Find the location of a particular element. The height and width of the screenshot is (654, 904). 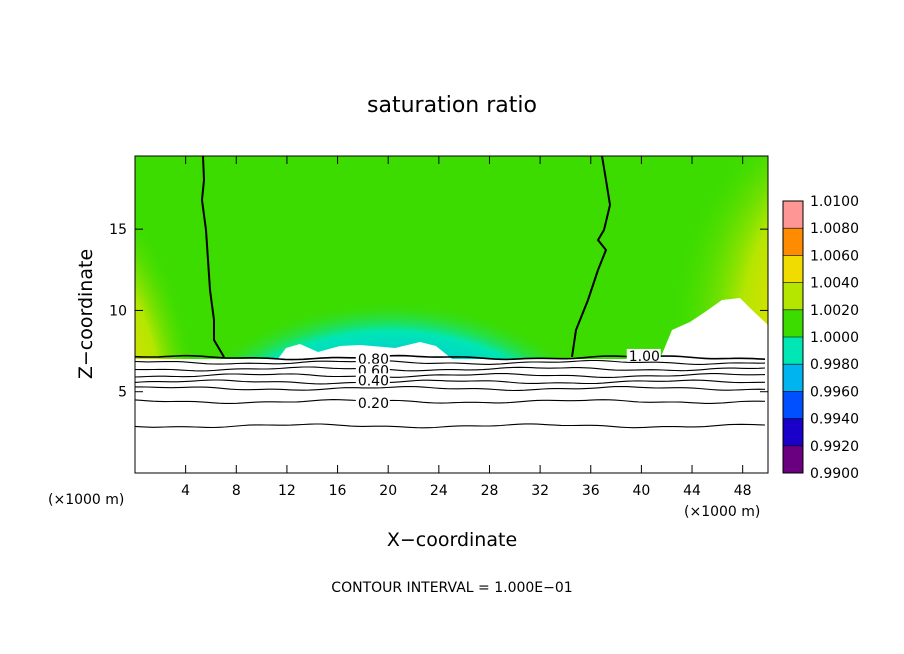

colorbar-label: 1.0100 is located at coordinates (834, 202).